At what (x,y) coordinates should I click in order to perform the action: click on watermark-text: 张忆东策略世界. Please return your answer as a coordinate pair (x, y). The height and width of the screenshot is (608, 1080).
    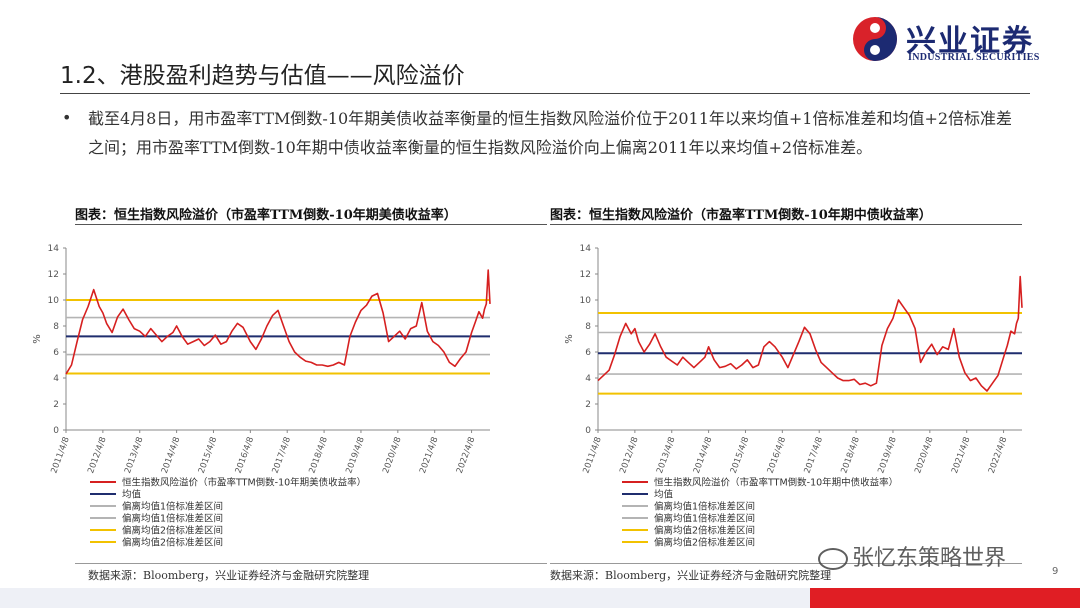
    Looking at the image, I should click on (929, 558).